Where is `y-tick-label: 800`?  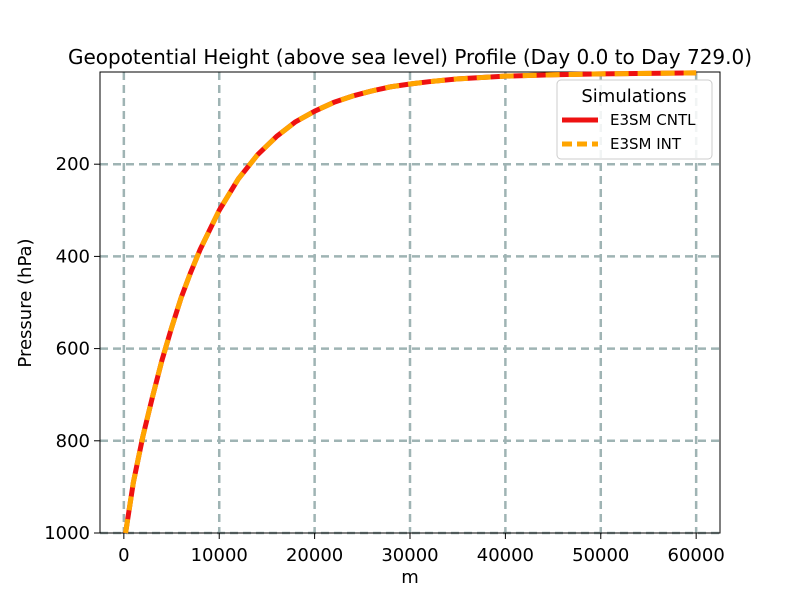 y-tick-label: 800 is located at coordinates (73, 441).